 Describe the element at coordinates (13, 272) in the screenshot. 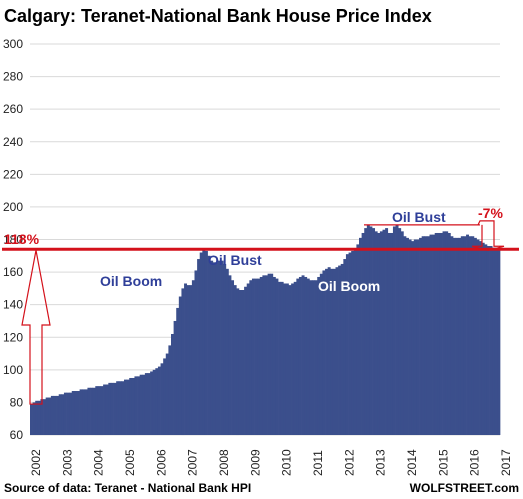

I see `y-tick-label: 160` at that location.